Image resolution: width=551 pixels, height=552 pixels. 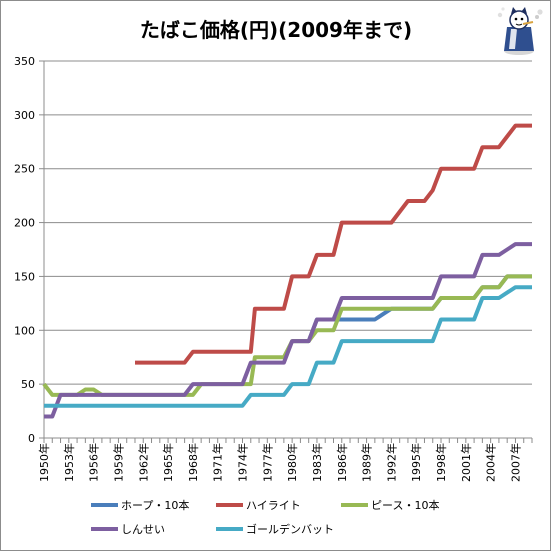 What do you see at coordinates (24, 223) in the screenshot?
I see `y-tick-label: 200` at bounding box center [24, 223].